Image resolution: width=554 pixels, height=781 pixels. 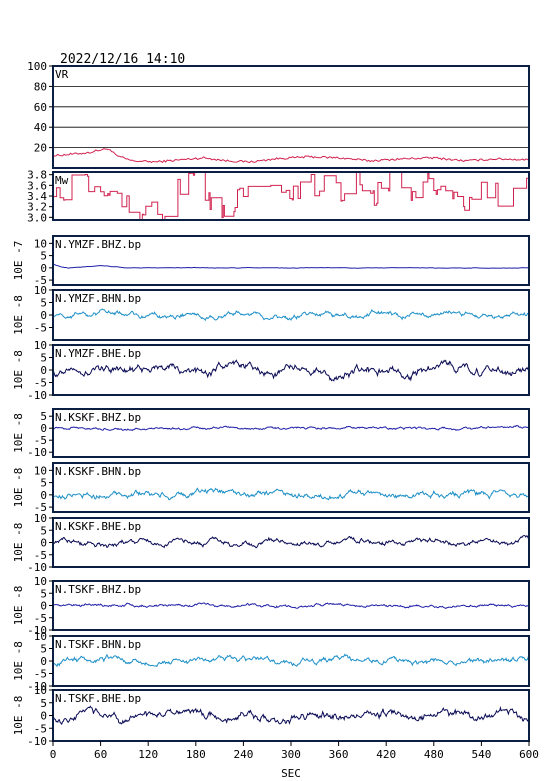 I want to click on y-tick-label: 60, so click(x=40, y=107).